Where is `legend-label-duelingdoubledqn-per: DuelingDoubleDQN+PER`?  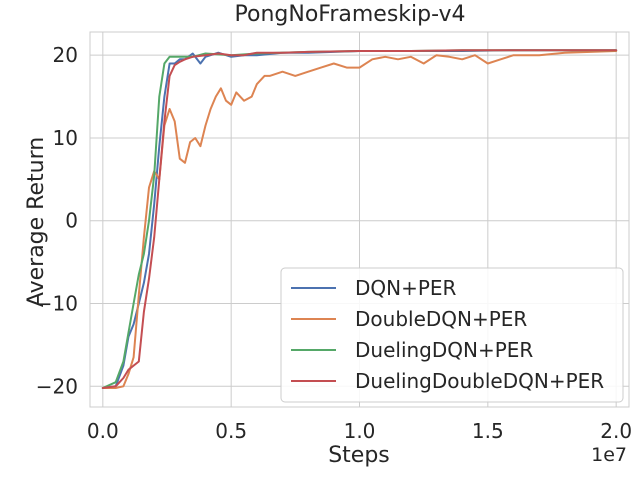
legend-label-duelingdoubledqn-per: DuelingDoubleDQN+PER is located at coordinates (479, 381).